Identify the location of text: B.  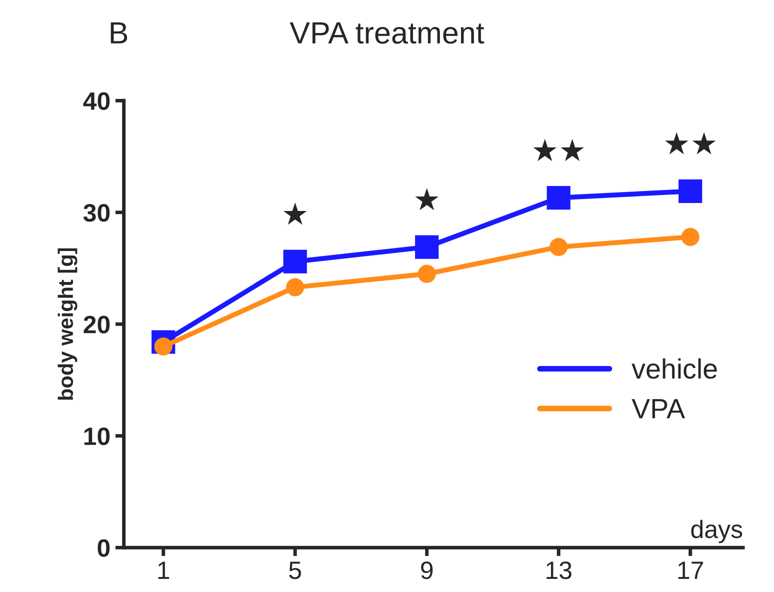
(119, 33).